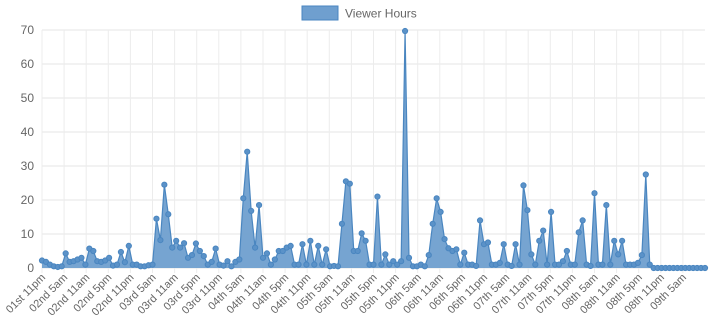 The image size is (712, 329). Describe the element at coordinates (320, 13) in the screenshot. I see `legend-swatch` at that location.